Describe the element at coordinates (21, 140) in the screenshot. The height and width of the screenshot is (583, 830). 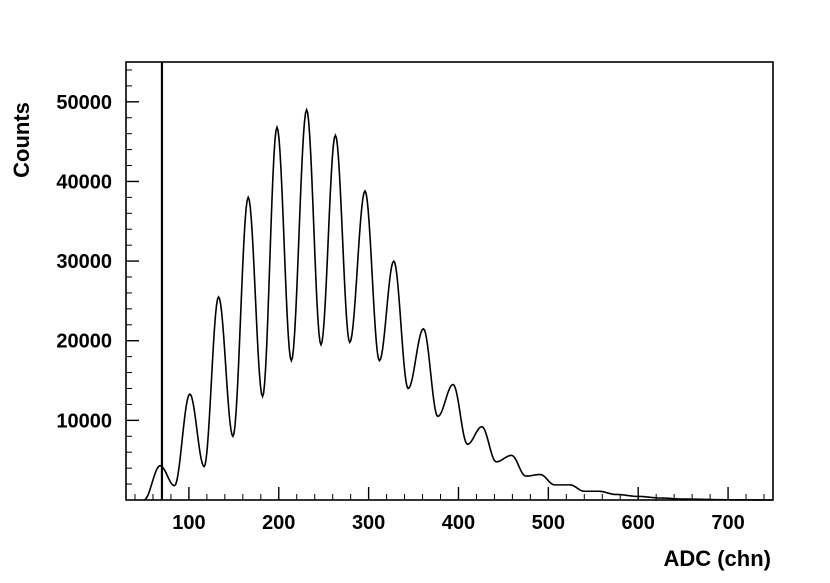
I see `y-axis-title: Counts` at that location.